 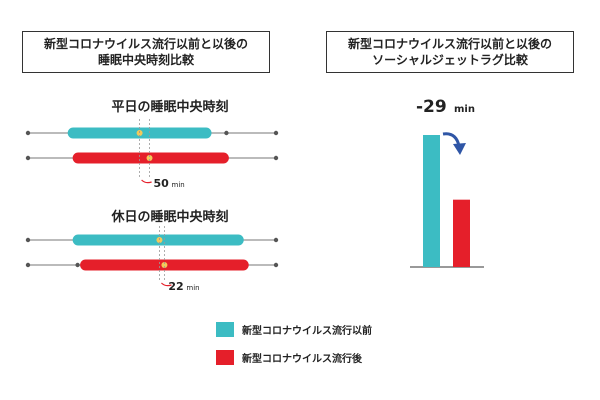 I want to click on weekday-midpoint-after, so click(x=149, y=158).